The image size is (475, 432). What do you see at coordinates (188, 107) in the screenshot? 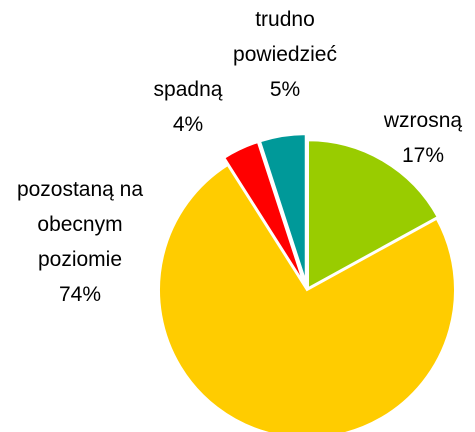
I see `slice-label: spadną 4%` at bounding box center [188, 107].